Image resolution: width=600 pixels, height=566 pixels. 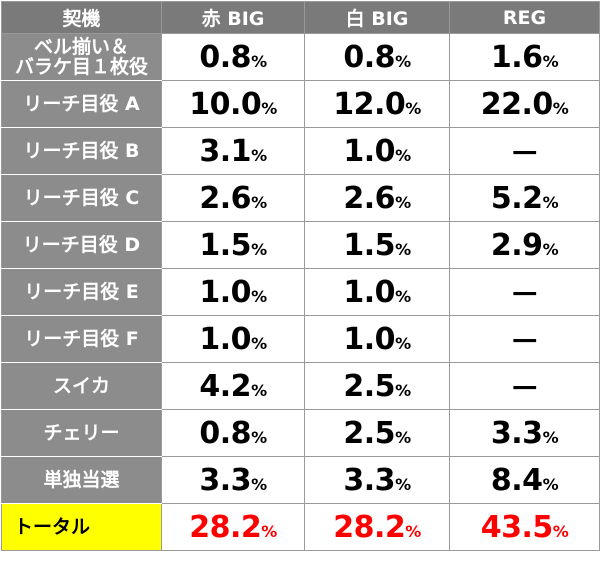 I want to click on table-row: リーチ目役 E 1.0% 1.0% －, so click(x=300, y=292).